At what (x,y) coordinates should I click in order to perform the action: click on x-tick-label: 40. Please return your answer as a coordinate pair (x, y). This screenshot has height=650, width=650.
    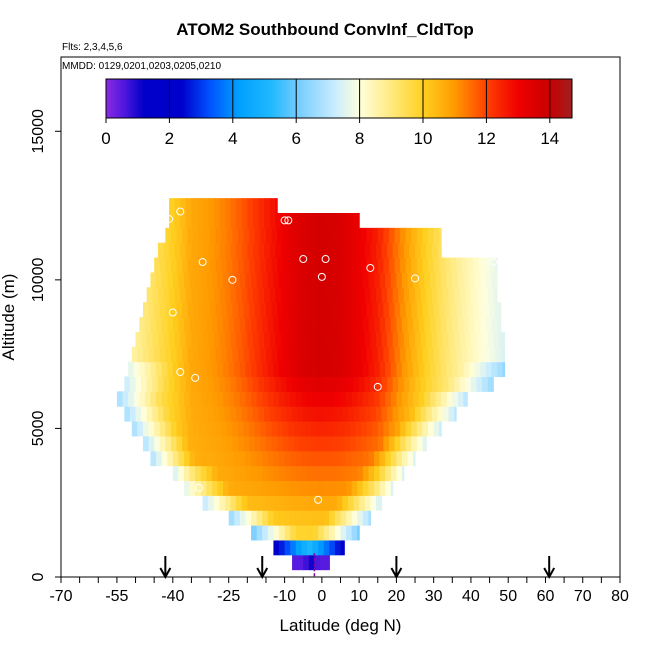
    Looking at the image, I should click on (471, 596).